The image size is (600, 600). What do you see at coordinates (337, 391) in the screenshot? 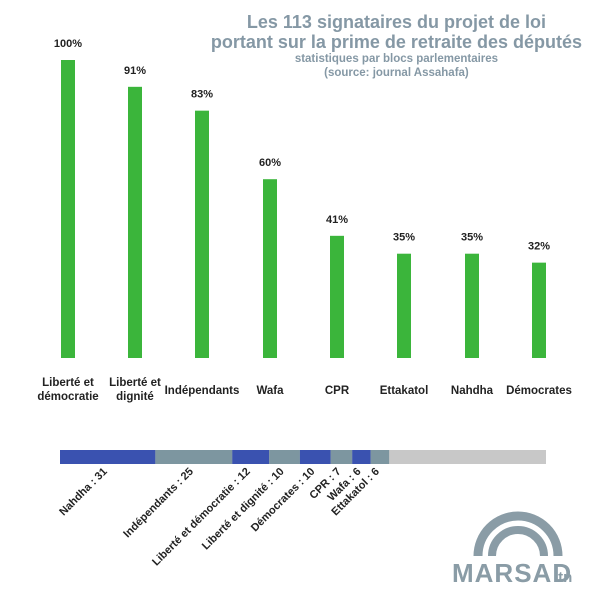
I see `category-label-4: CPR` at bounding box center [337, 391].